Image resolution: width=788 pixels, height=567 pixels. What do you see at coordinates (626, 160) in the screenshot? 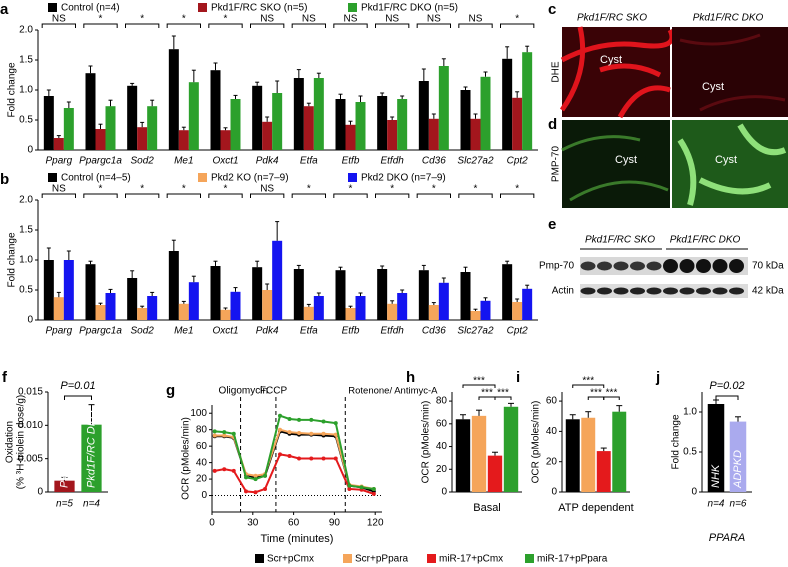
I see `image-label: Cyst` at bounding box center [626, 160].